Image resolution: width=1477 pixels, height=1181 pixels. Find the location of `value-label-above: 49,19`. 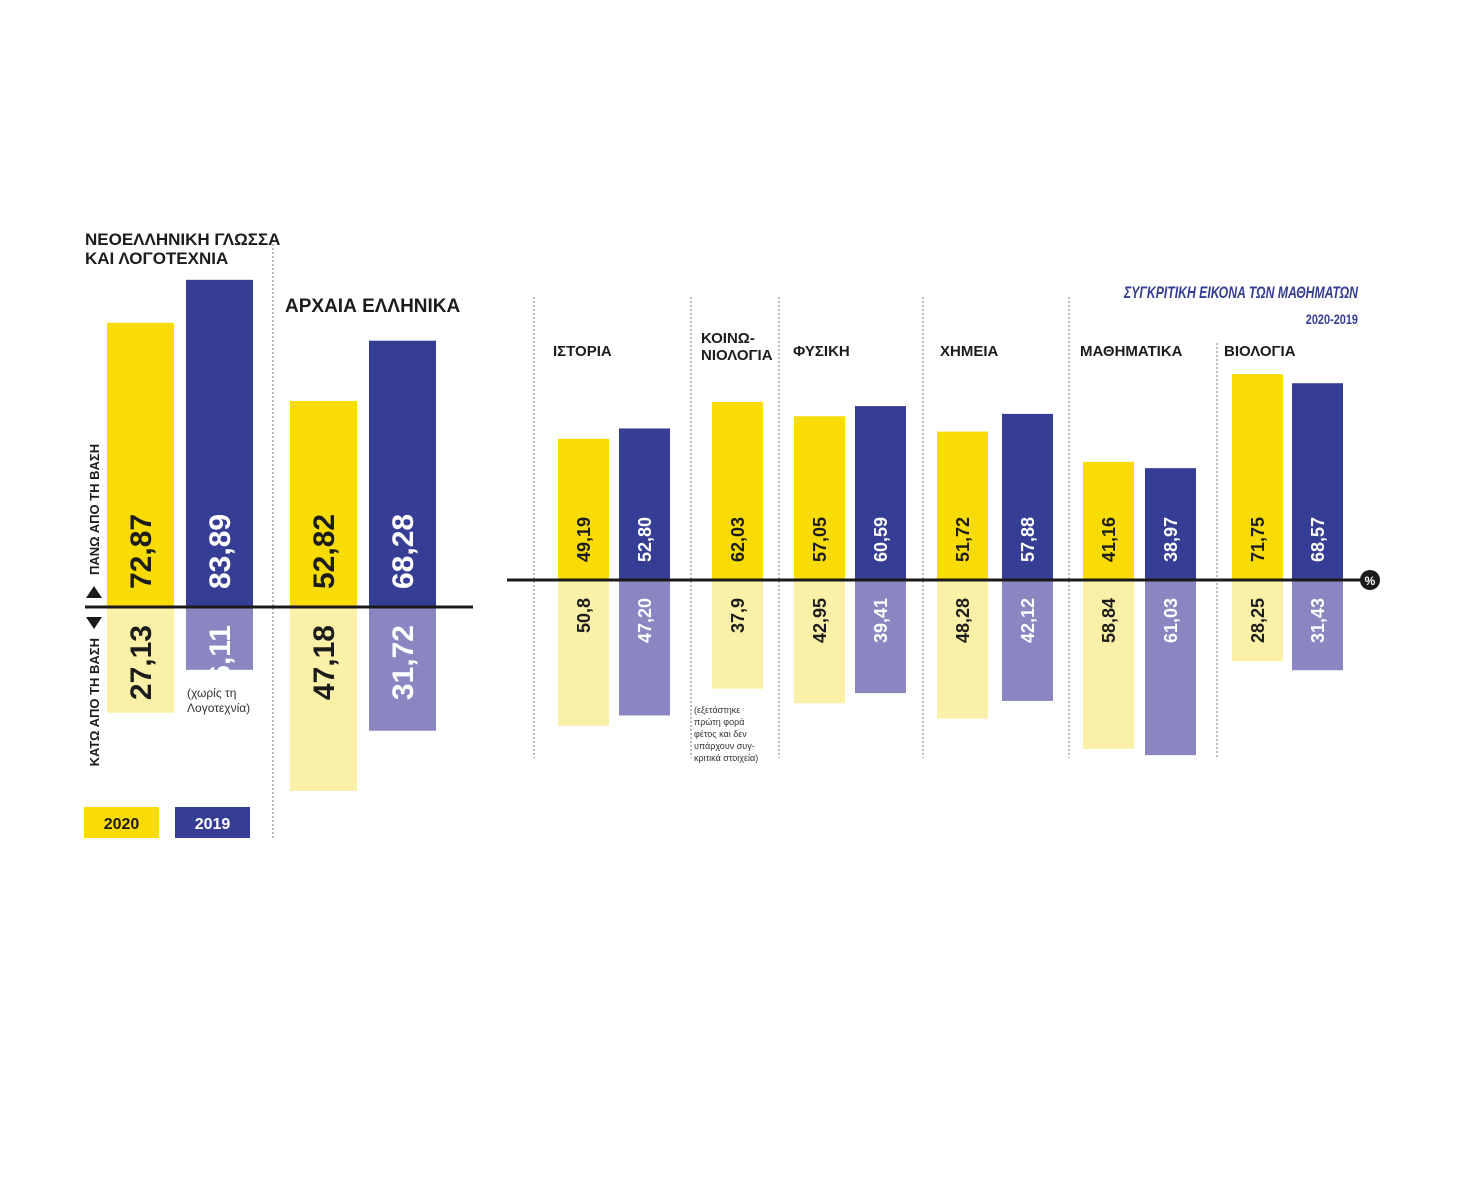

value-label-above: 49,19 is located at coordinates (584, 539).